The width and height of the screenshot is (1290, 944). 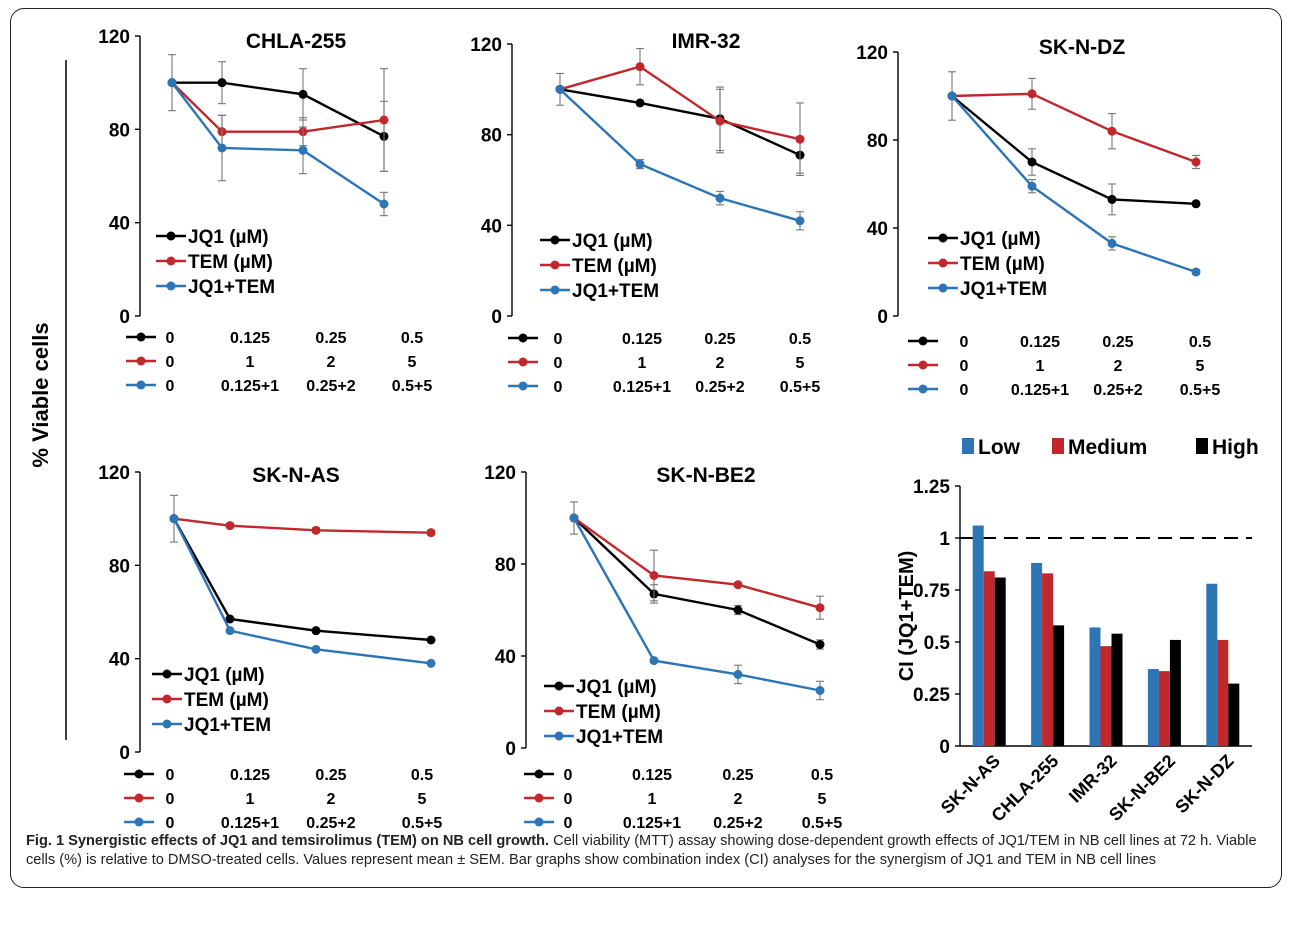 I want to click on y-tick-label: 0.75, so click(x=931, y=591).